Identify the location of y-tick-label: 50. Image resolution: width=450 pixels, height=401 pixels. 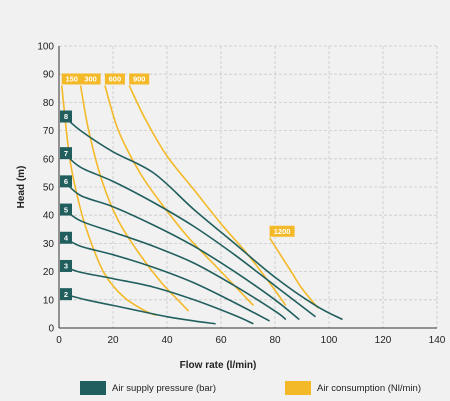
(49, 188).